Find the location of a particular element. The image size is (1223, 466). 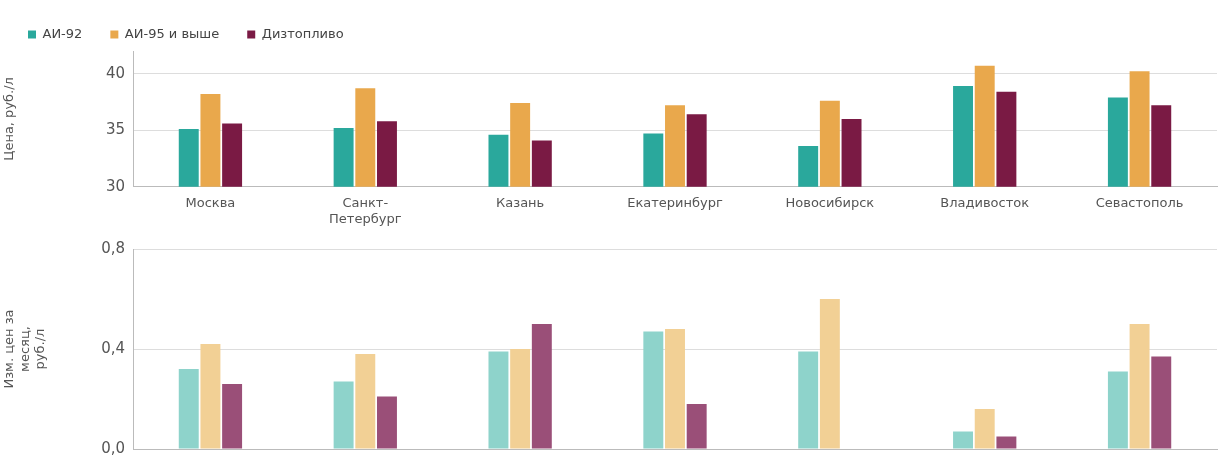

y-tick-label: 0,8 is located at coordinates (113, 247).